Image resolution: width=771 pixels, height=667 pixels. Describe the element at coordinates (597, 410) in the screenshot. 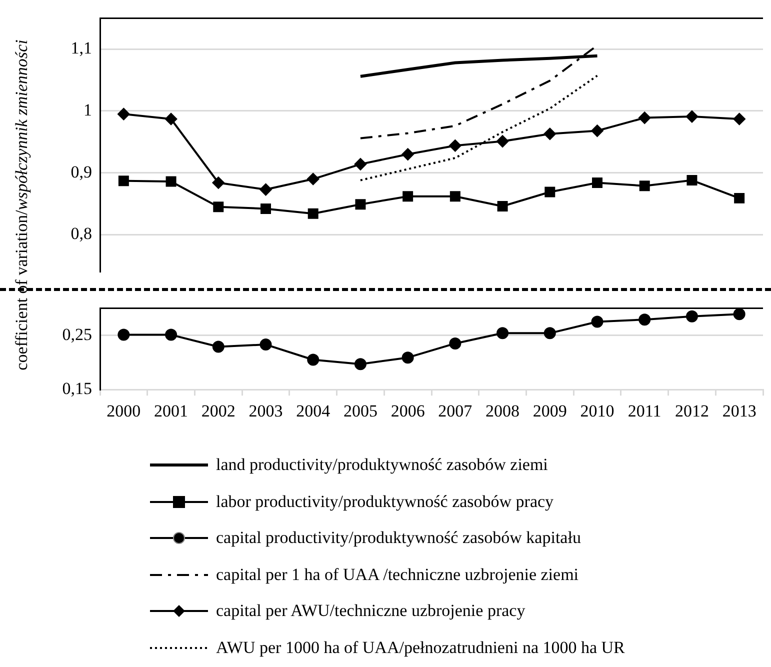

I see `x-tick-label: 2010` at that location.